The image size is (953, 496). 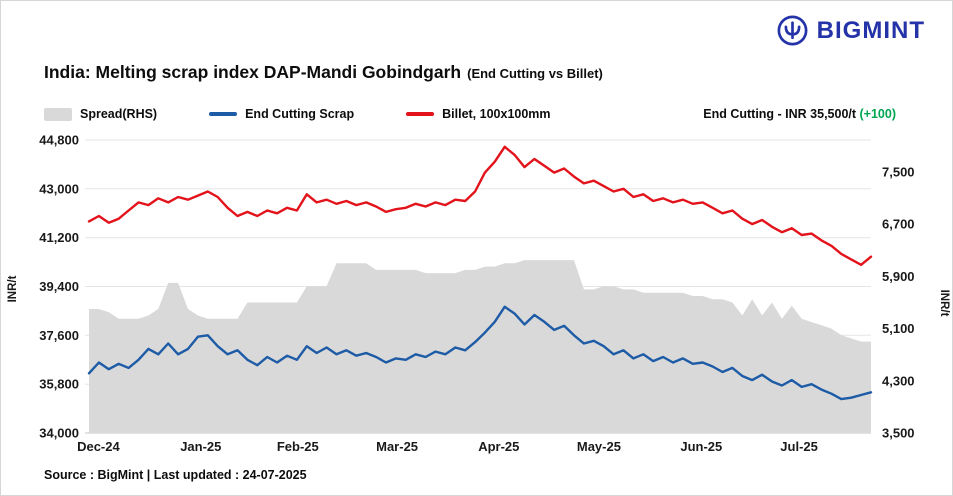 I want to click on right-axis-tick: 5,900, so click(x=898, y=276).